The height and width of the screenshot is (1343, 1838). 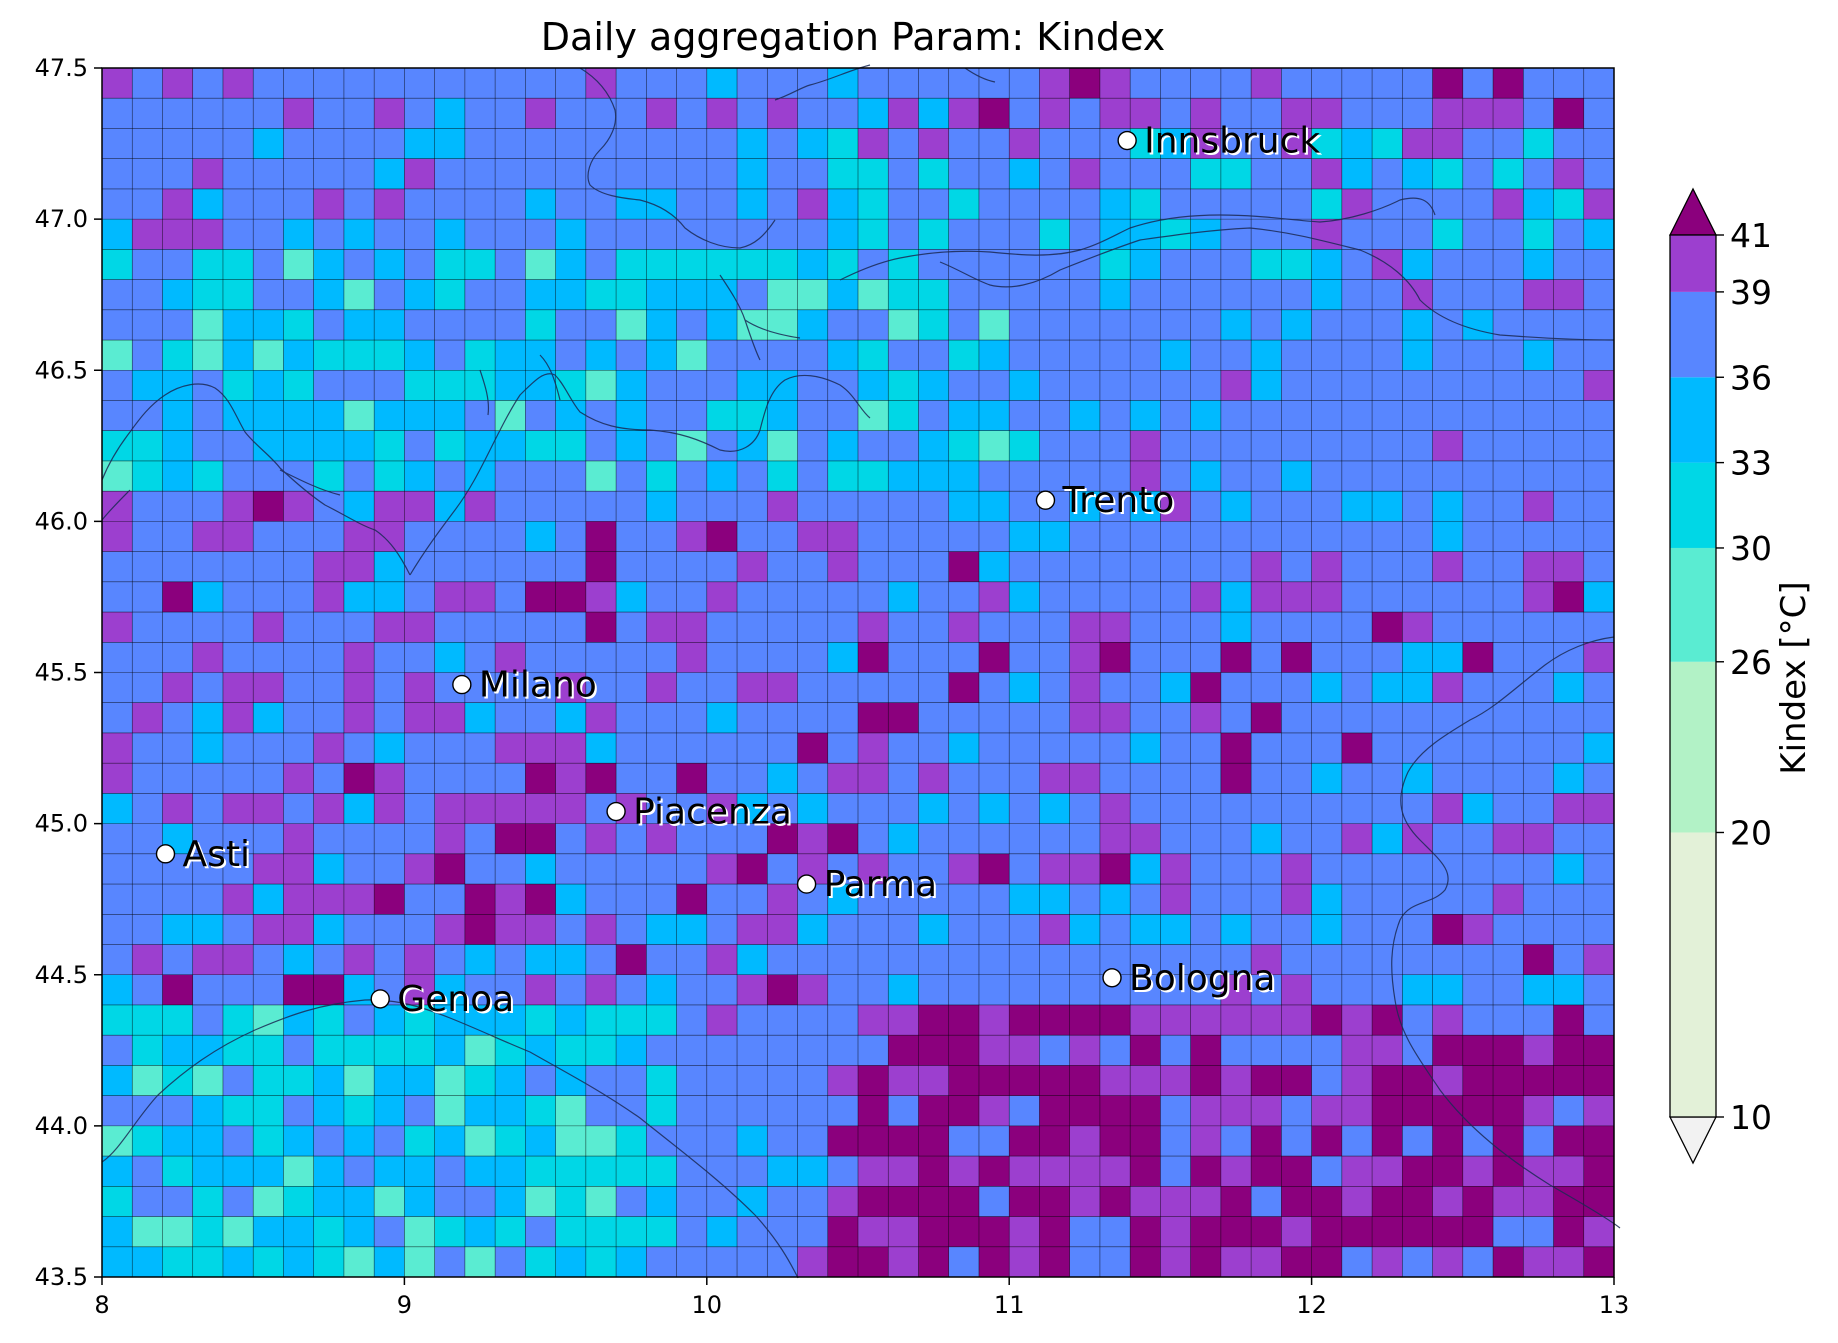 What do you see at coordinates (1232, 141) in the screenshot?
I see `city-label: Innsbruck` at bounding box center [1232, 141].